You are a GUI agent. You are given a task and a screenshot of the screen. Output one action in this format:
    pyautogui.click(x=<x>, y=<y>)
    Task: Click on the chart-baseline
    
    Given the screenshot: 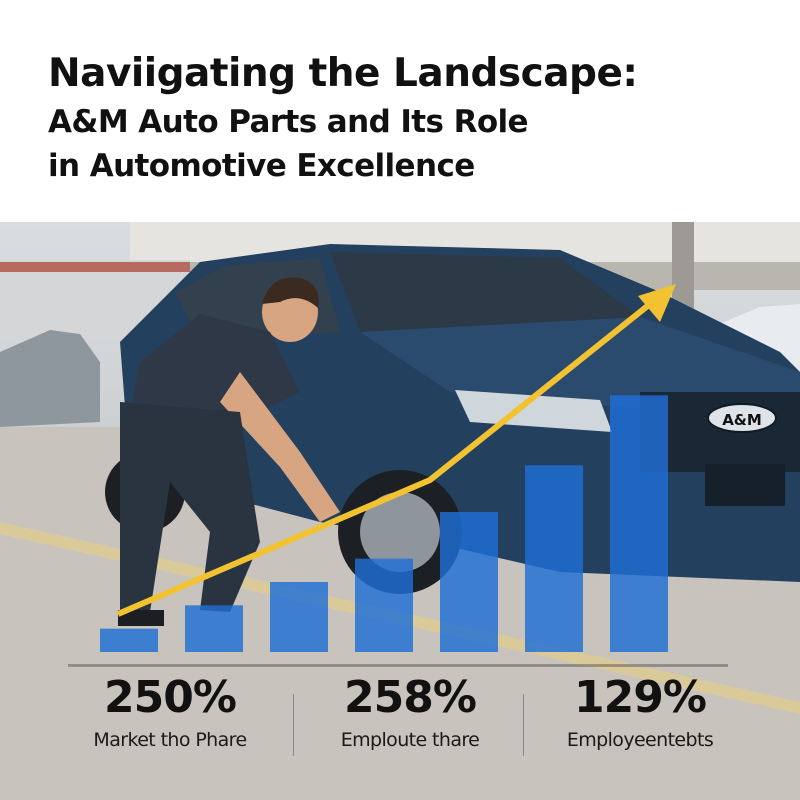 What is the action you would take?
    pyautogui.click(x=398, y=665)
    